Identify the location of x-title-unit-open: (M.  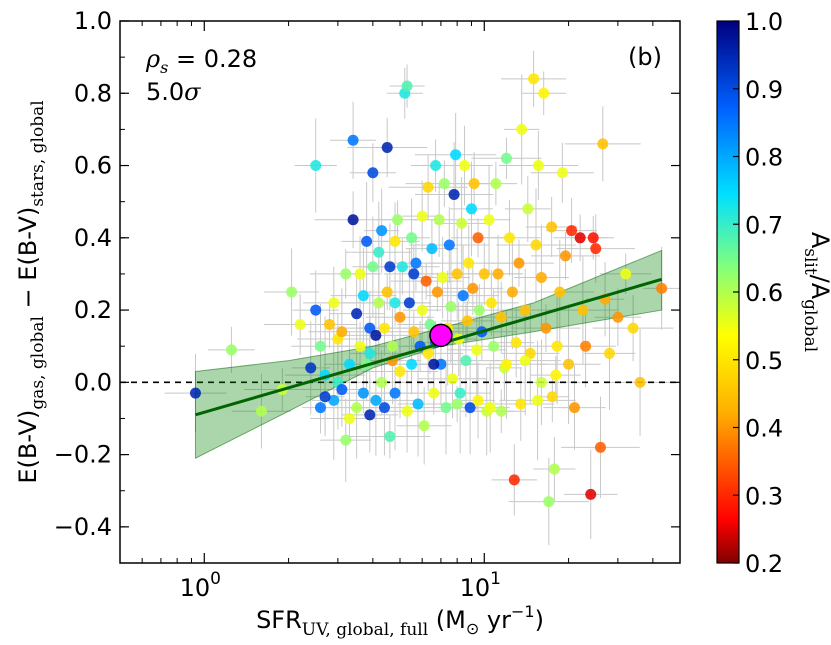
(447, 620).